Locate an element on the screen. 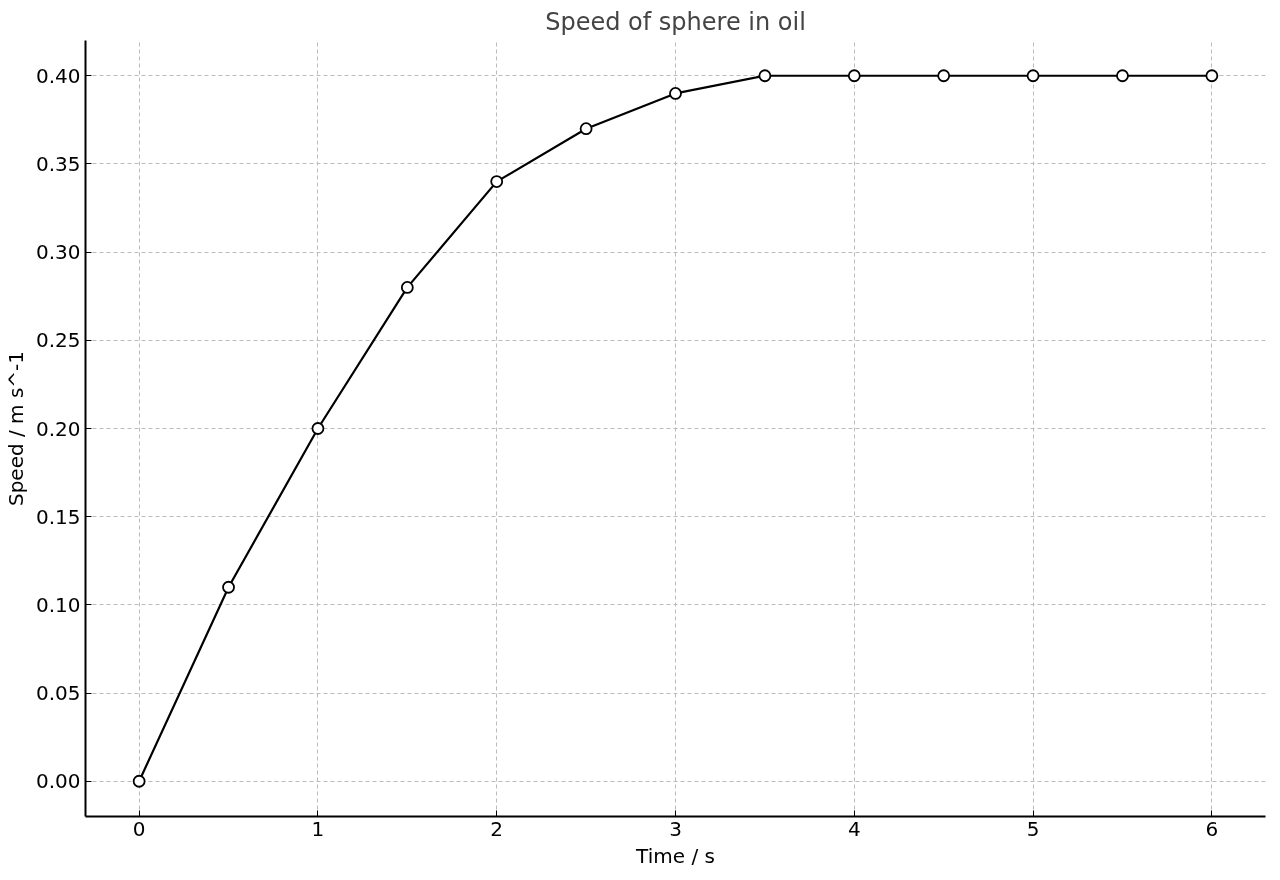 This screenshot has height=880, width=1280. y-tick-label: 0.40 is located at coordinates (58, 75).